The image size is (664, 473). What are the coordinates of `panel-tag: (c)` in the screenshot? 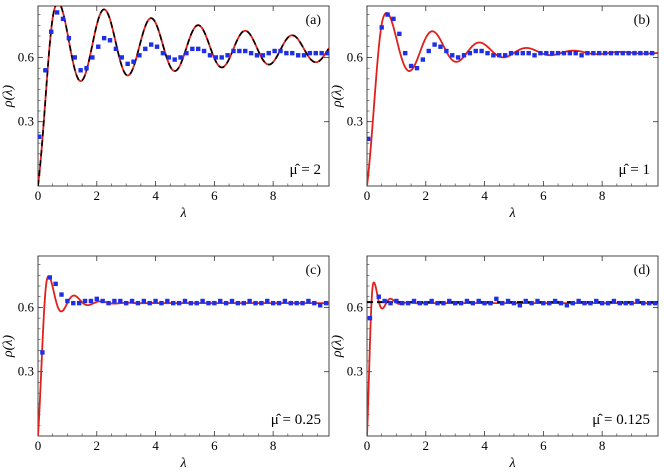 It's located at (313, 270).